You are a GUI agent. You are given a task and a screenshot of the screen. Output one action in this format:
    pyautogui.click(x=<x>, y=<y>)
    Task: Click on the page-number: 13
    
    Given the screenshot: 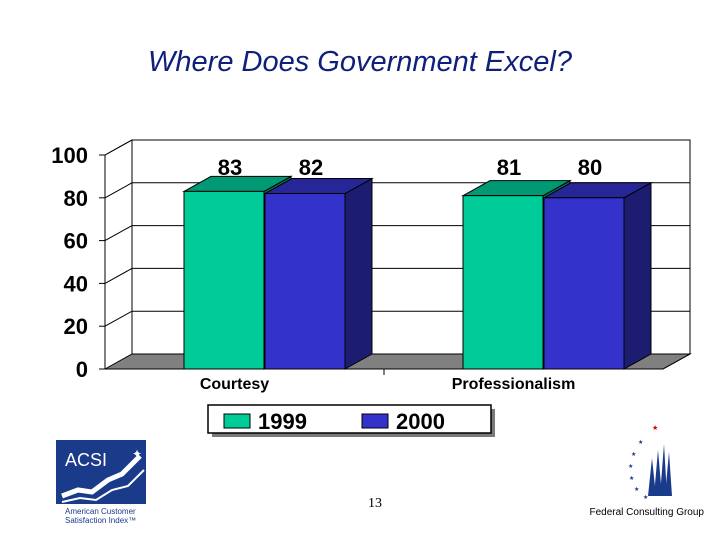 What is the action you would take?
    pyautogui.click(x=375, y=503)
    